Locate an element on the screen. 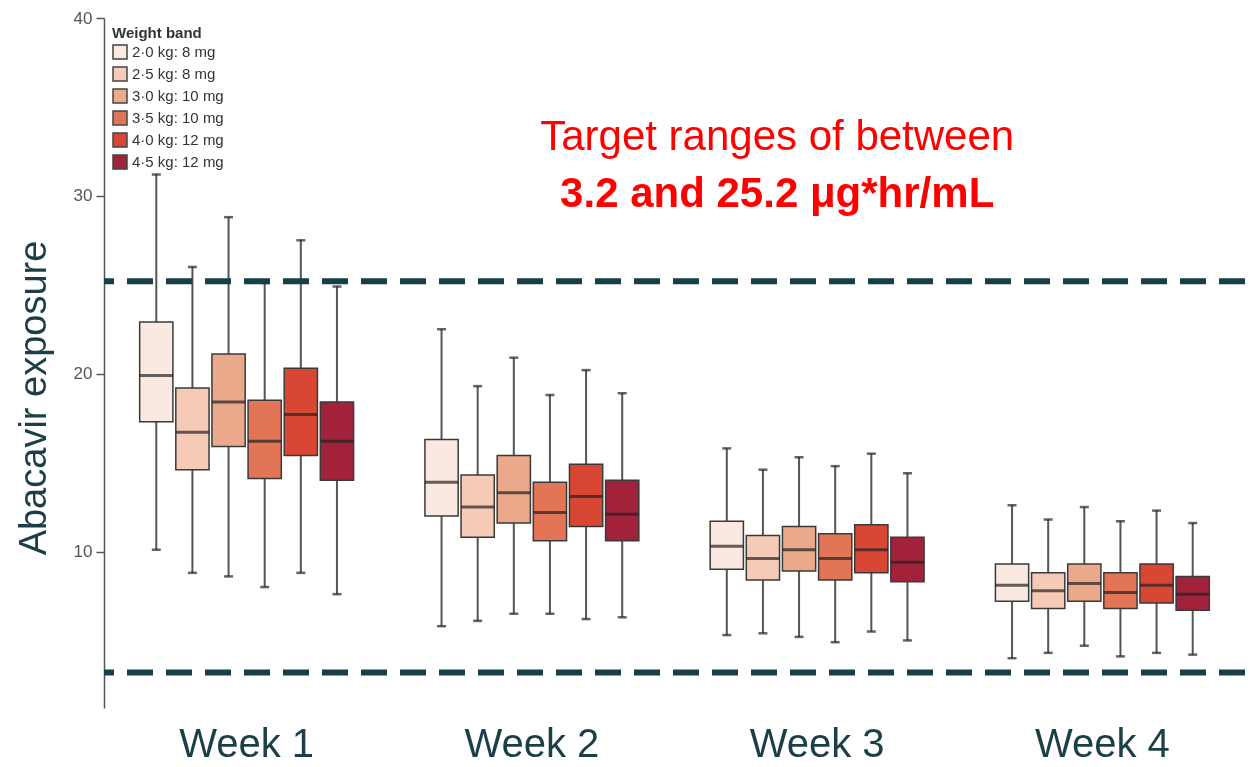 The width and height of the screenshot is (1250, 767). legend-title: Weight band is located at coordinates (157, 32).